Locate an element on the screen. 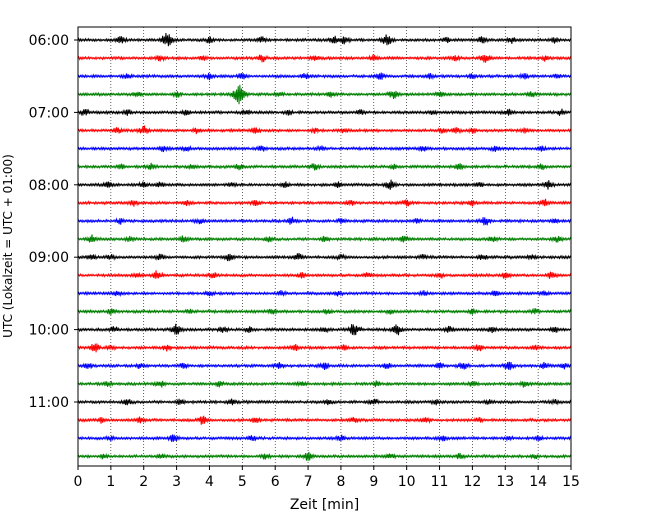 This screenshot has height=520, width=650. x-tick-label: 14 is located at coordinates (538, 482).